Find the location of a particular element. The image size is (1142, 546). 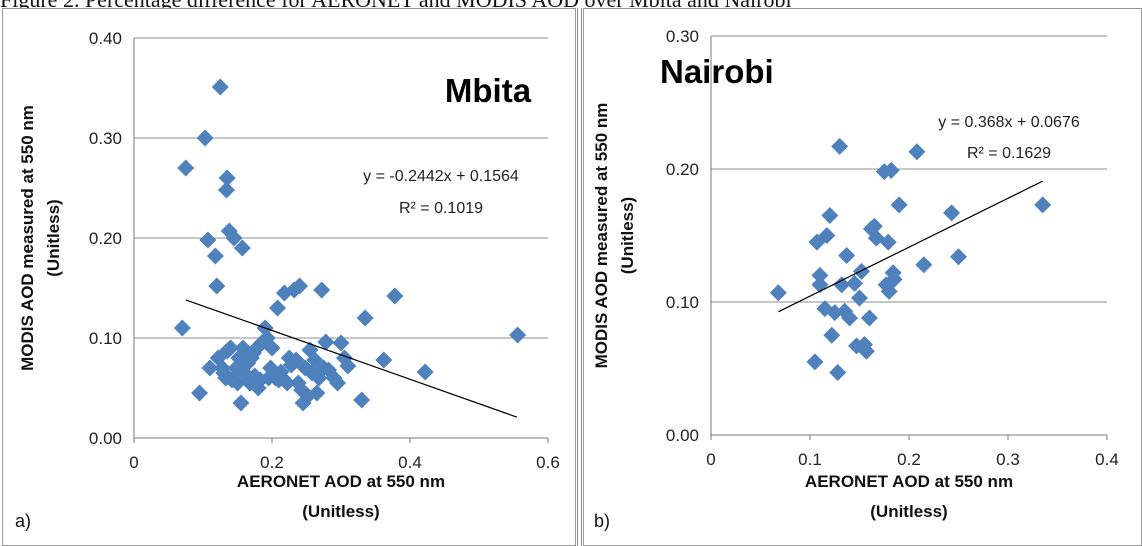

panel-label: b) is located at coordinates (602, 521).